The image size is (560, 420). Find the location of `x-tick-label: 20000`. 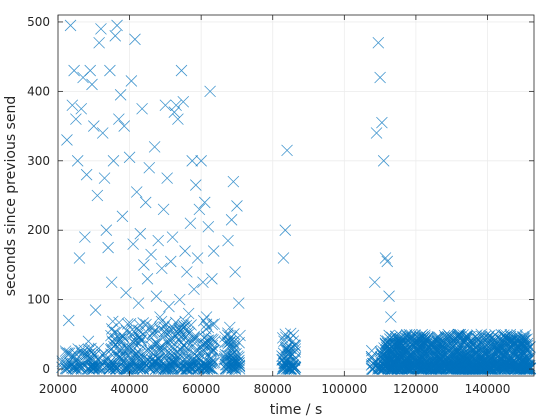

x-tick-label: 20000 is located at coordinates (58, 389).